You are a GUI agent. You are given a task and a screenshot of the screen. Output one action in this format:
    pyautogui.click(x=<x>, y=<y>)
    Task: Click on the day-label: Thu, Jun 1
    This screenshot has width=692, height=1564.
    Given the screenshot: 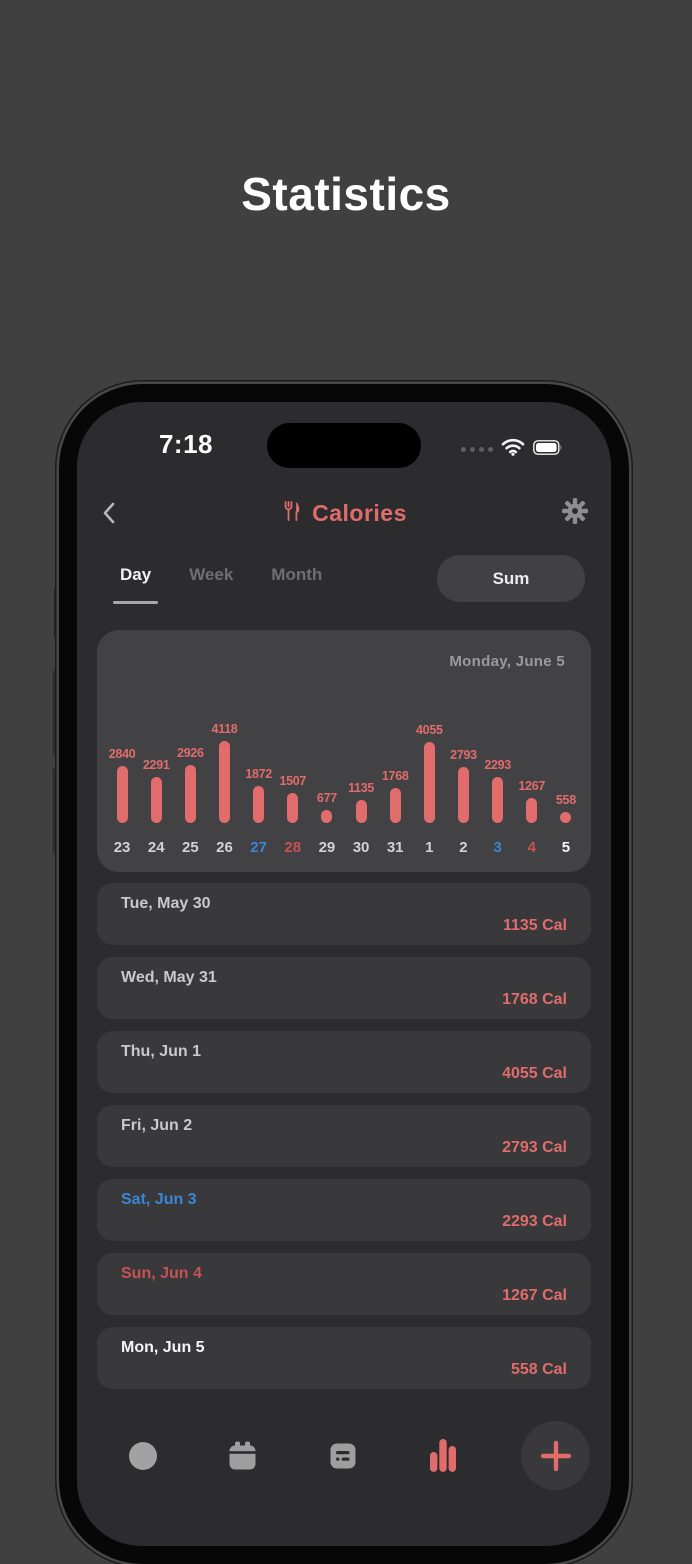 What is the action you would take?
    pyautogui.click(x=161, y=1051)
    